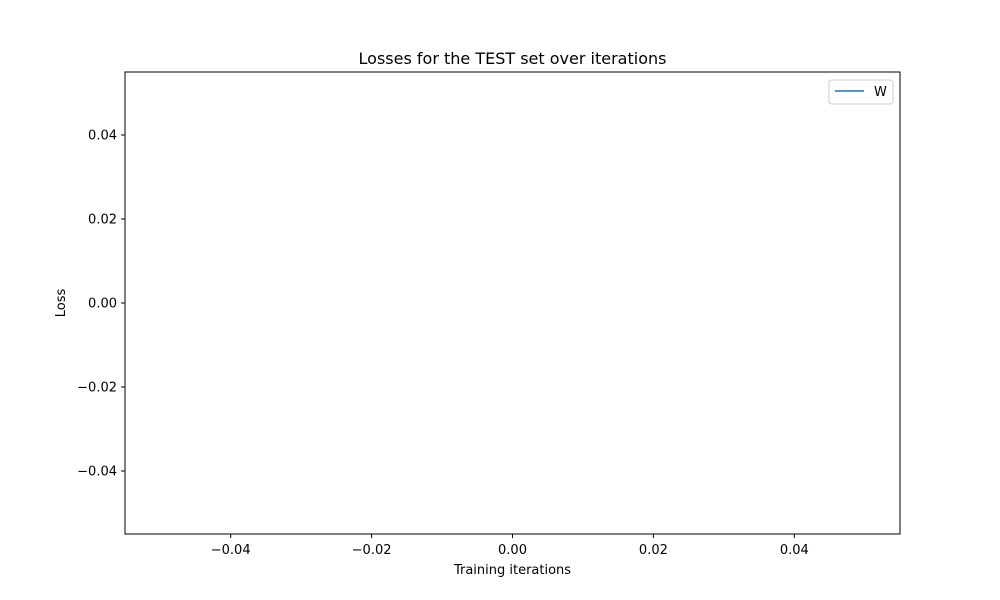  I want to click on x-tick-label: 0.02, so click(653, 550).